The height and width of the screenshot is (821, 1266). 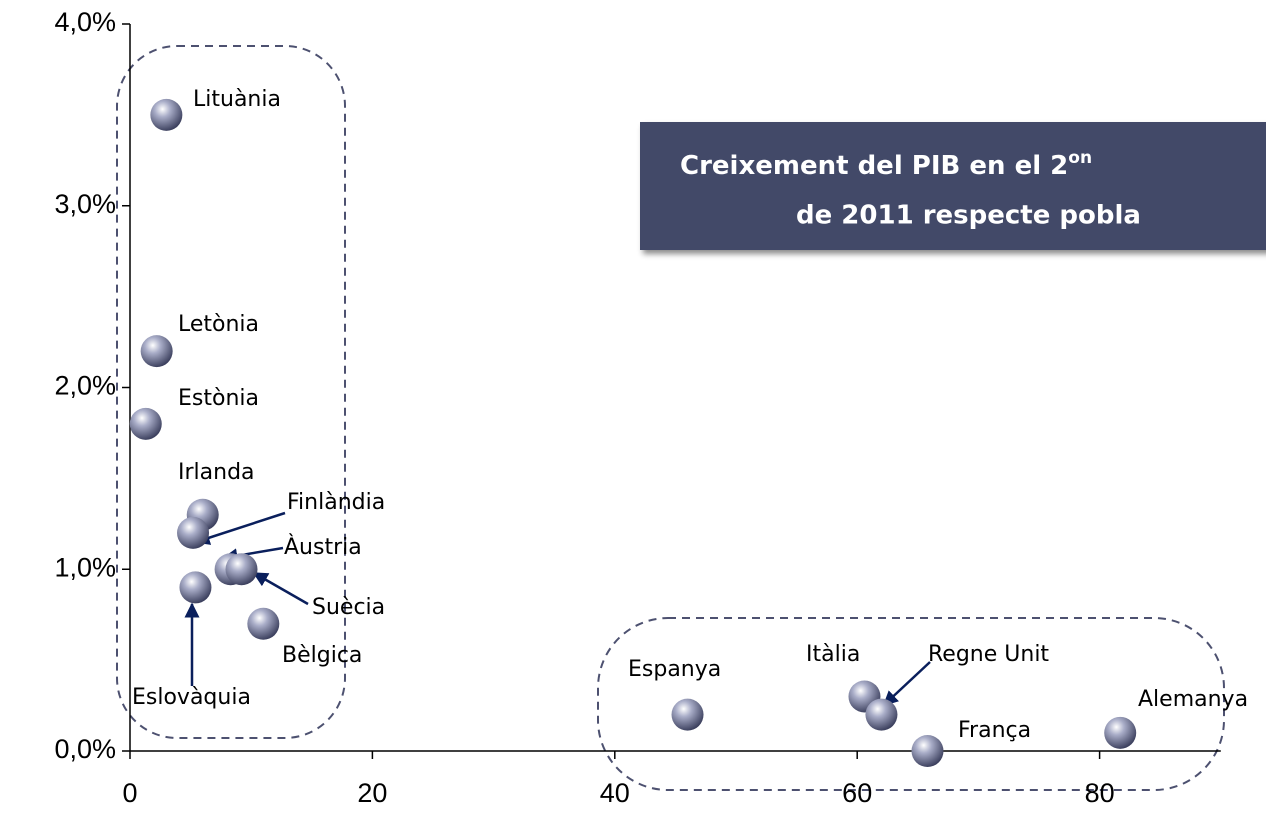 I want to click on title: de 2011 respecte pobla, so click(x=968, y=216).